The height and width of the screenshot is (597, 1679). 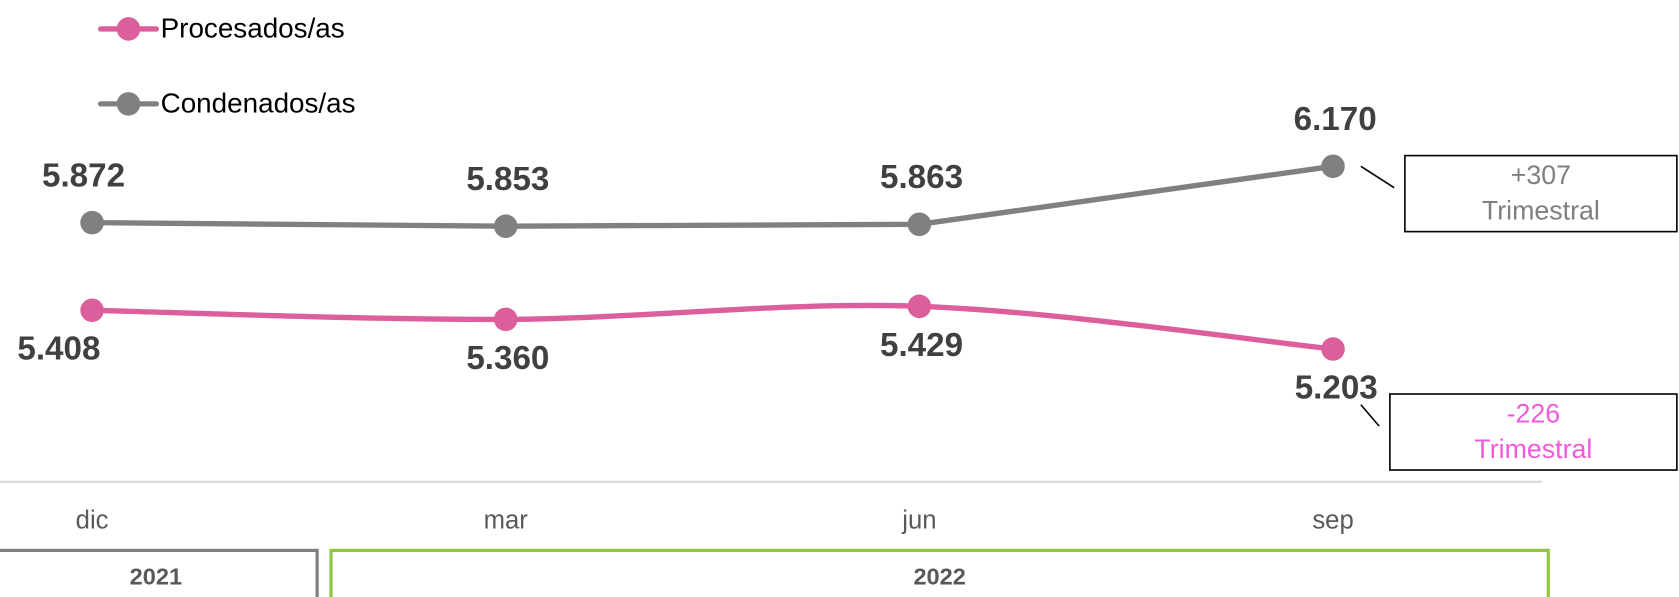 What do you see at coordinates (58, 349) in the screenshot?
I see `data-label: 5.408` at bounding box center [58, 349].